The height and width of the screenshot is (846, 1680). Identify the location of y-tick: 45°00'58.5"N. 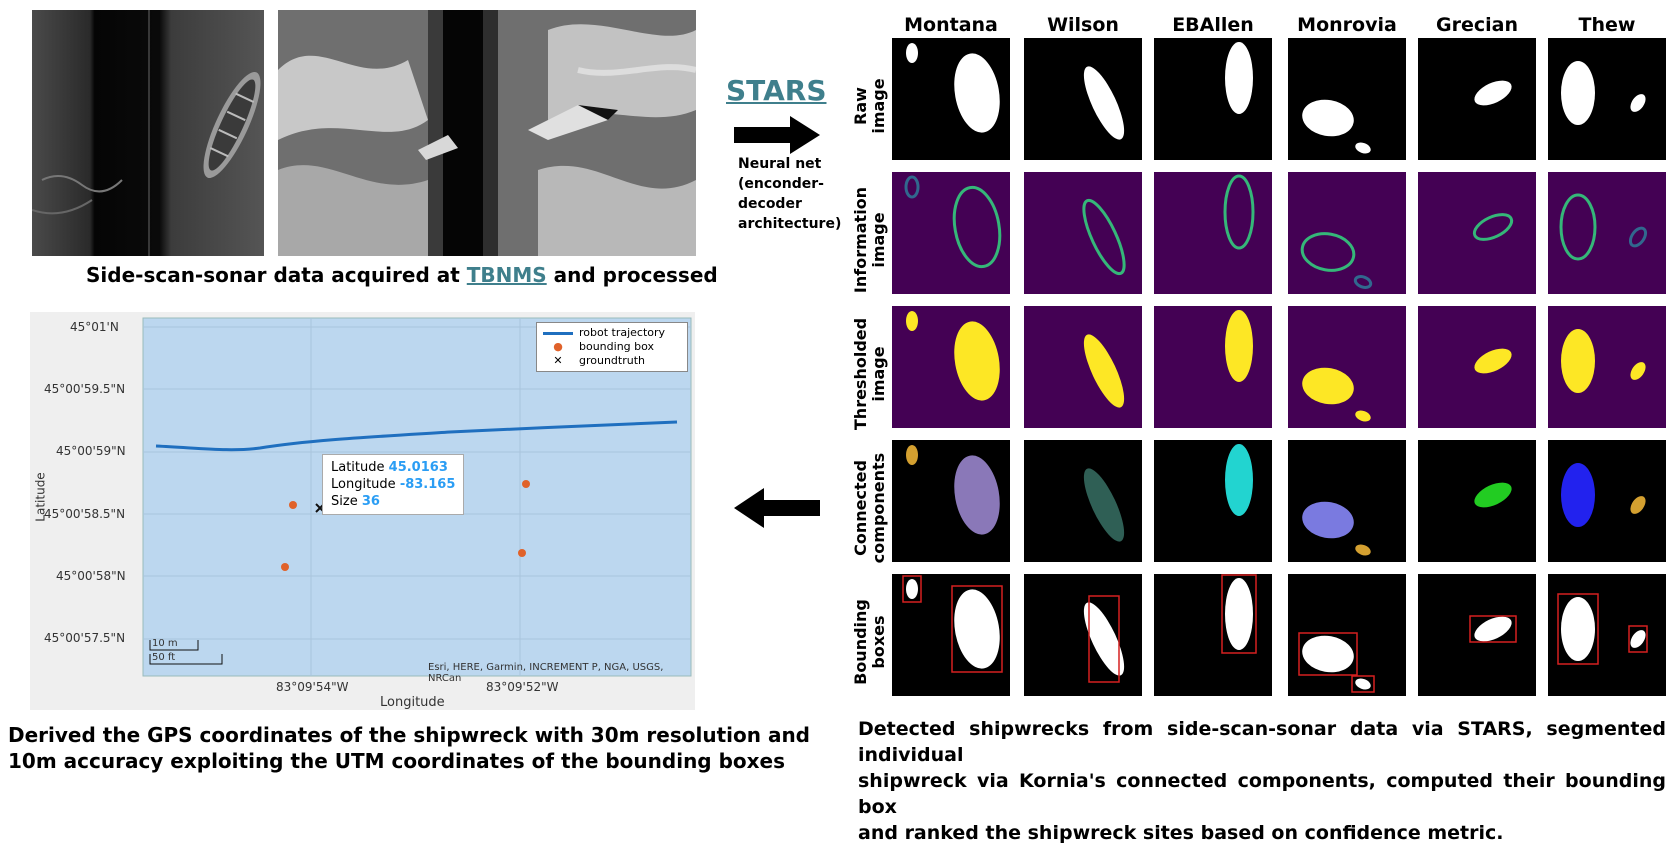
(85, 514).